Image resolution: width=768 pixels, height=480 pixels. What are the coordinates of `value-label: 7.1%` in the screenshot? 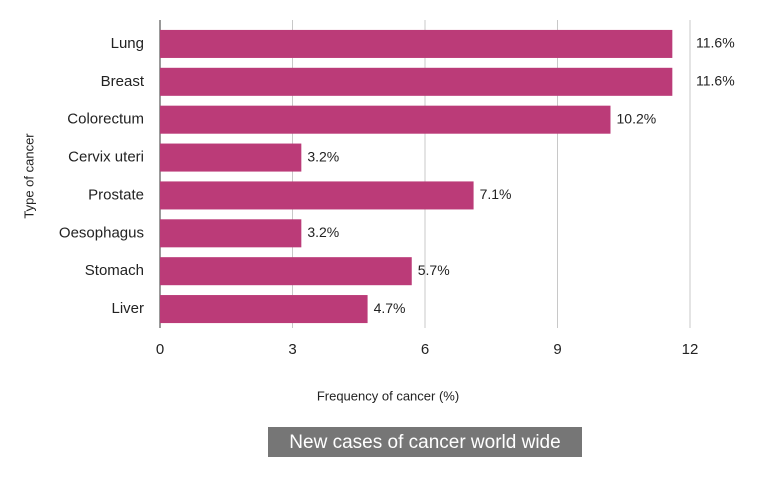 It's located at (496, 194).